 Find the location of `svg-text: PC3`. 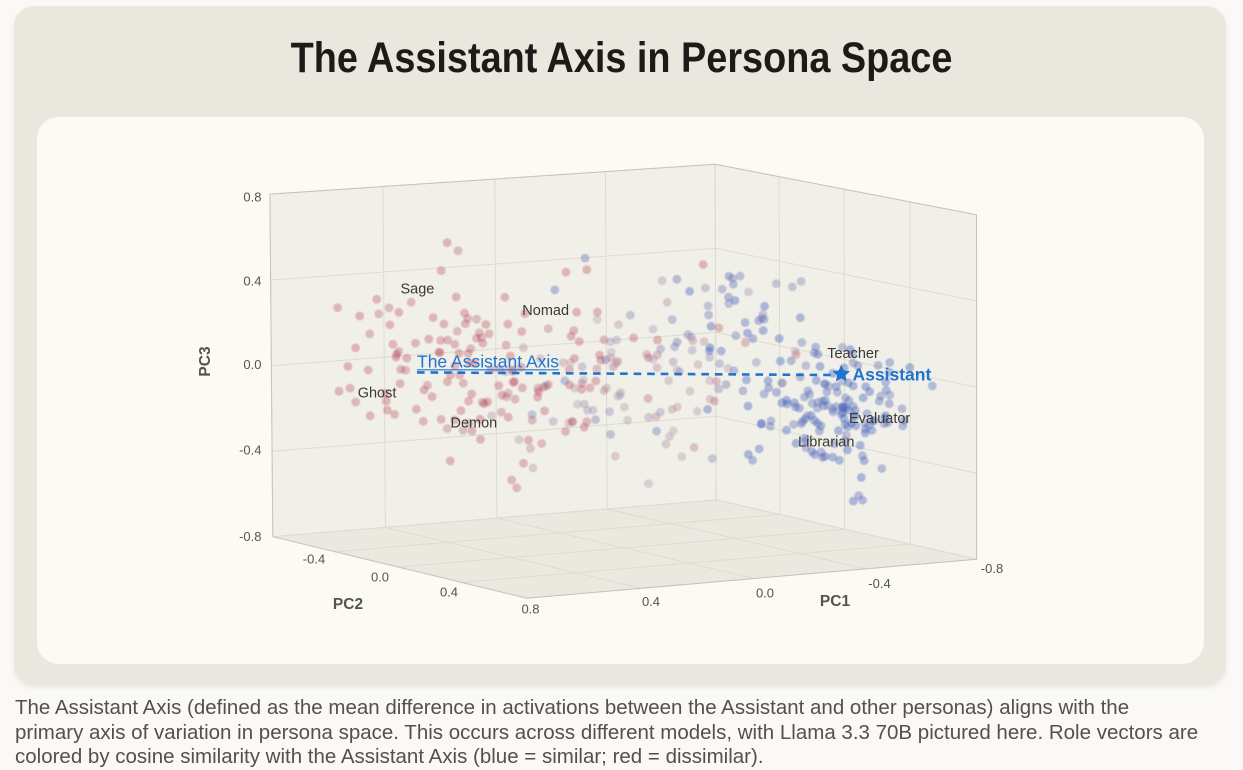

svg-text: PC3 is located at coordinates (205, 361).